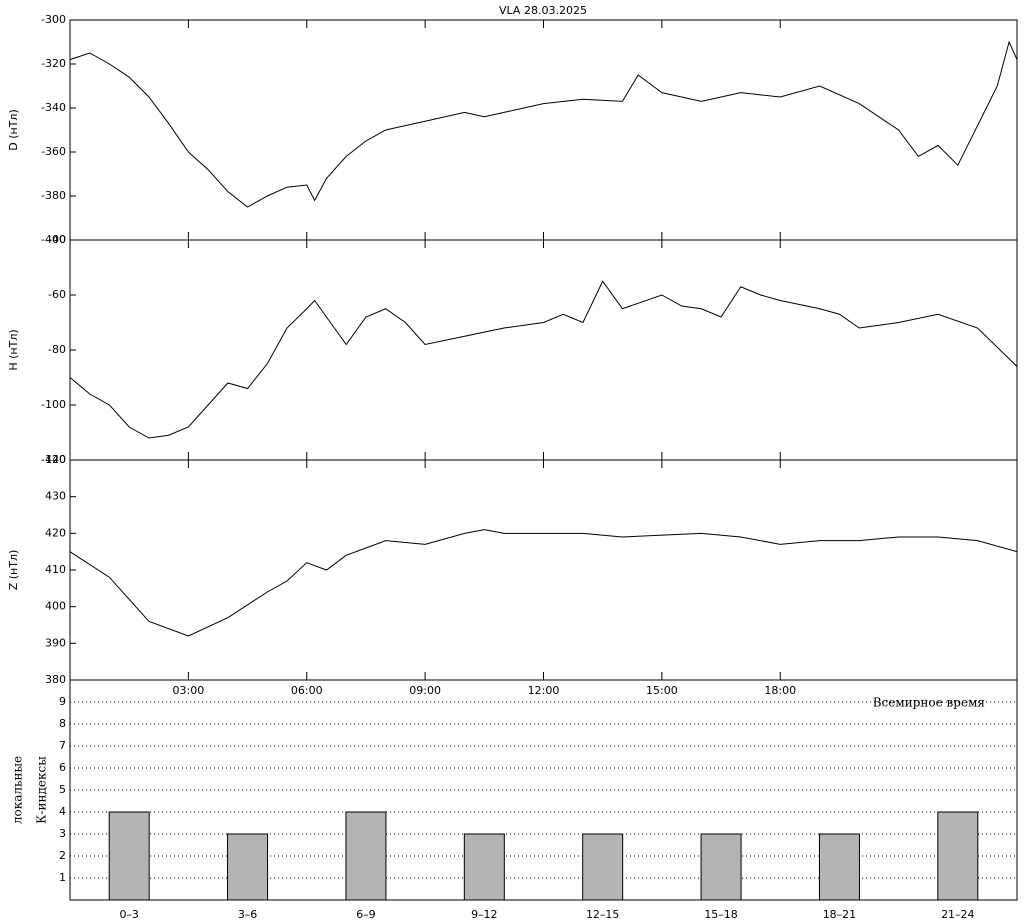 This screenshot has height=921, width=1024. What do you see at coordinates (958, 914) in the screenshot?
I see `x-tick-label: 21–24` at bounding box center [958, 914].